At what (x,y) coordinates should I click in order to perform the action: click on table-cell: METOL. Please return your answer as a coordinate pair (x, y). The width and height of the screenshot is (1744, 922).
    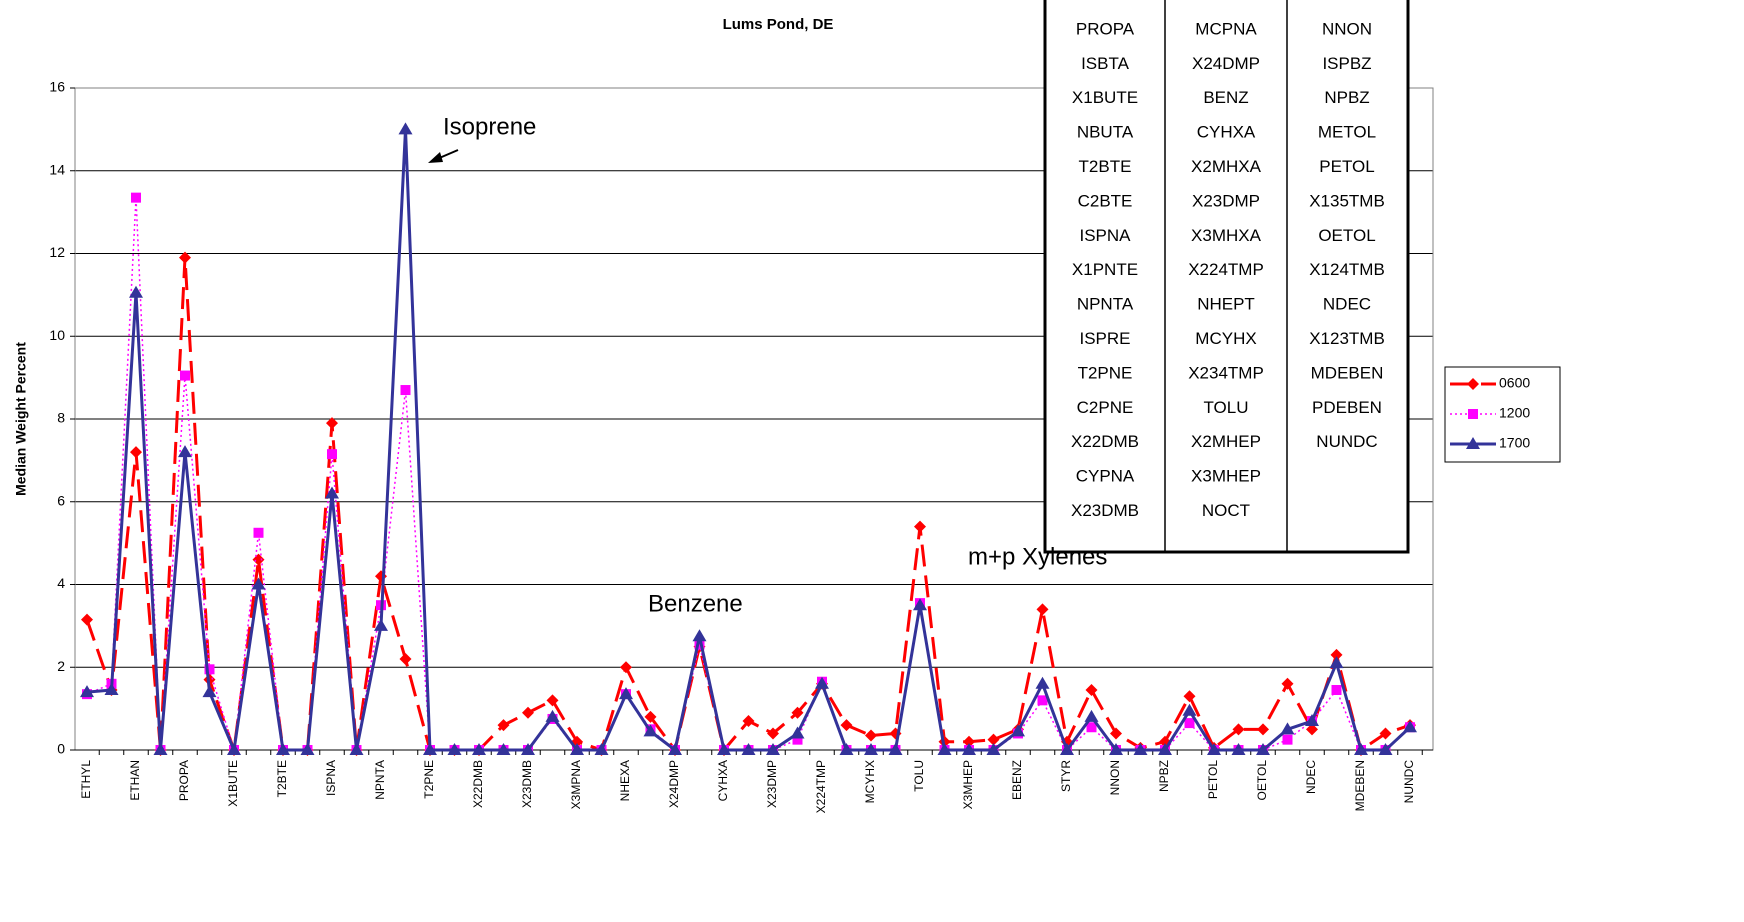
    Looking at the image, I should click on (1347, 132).